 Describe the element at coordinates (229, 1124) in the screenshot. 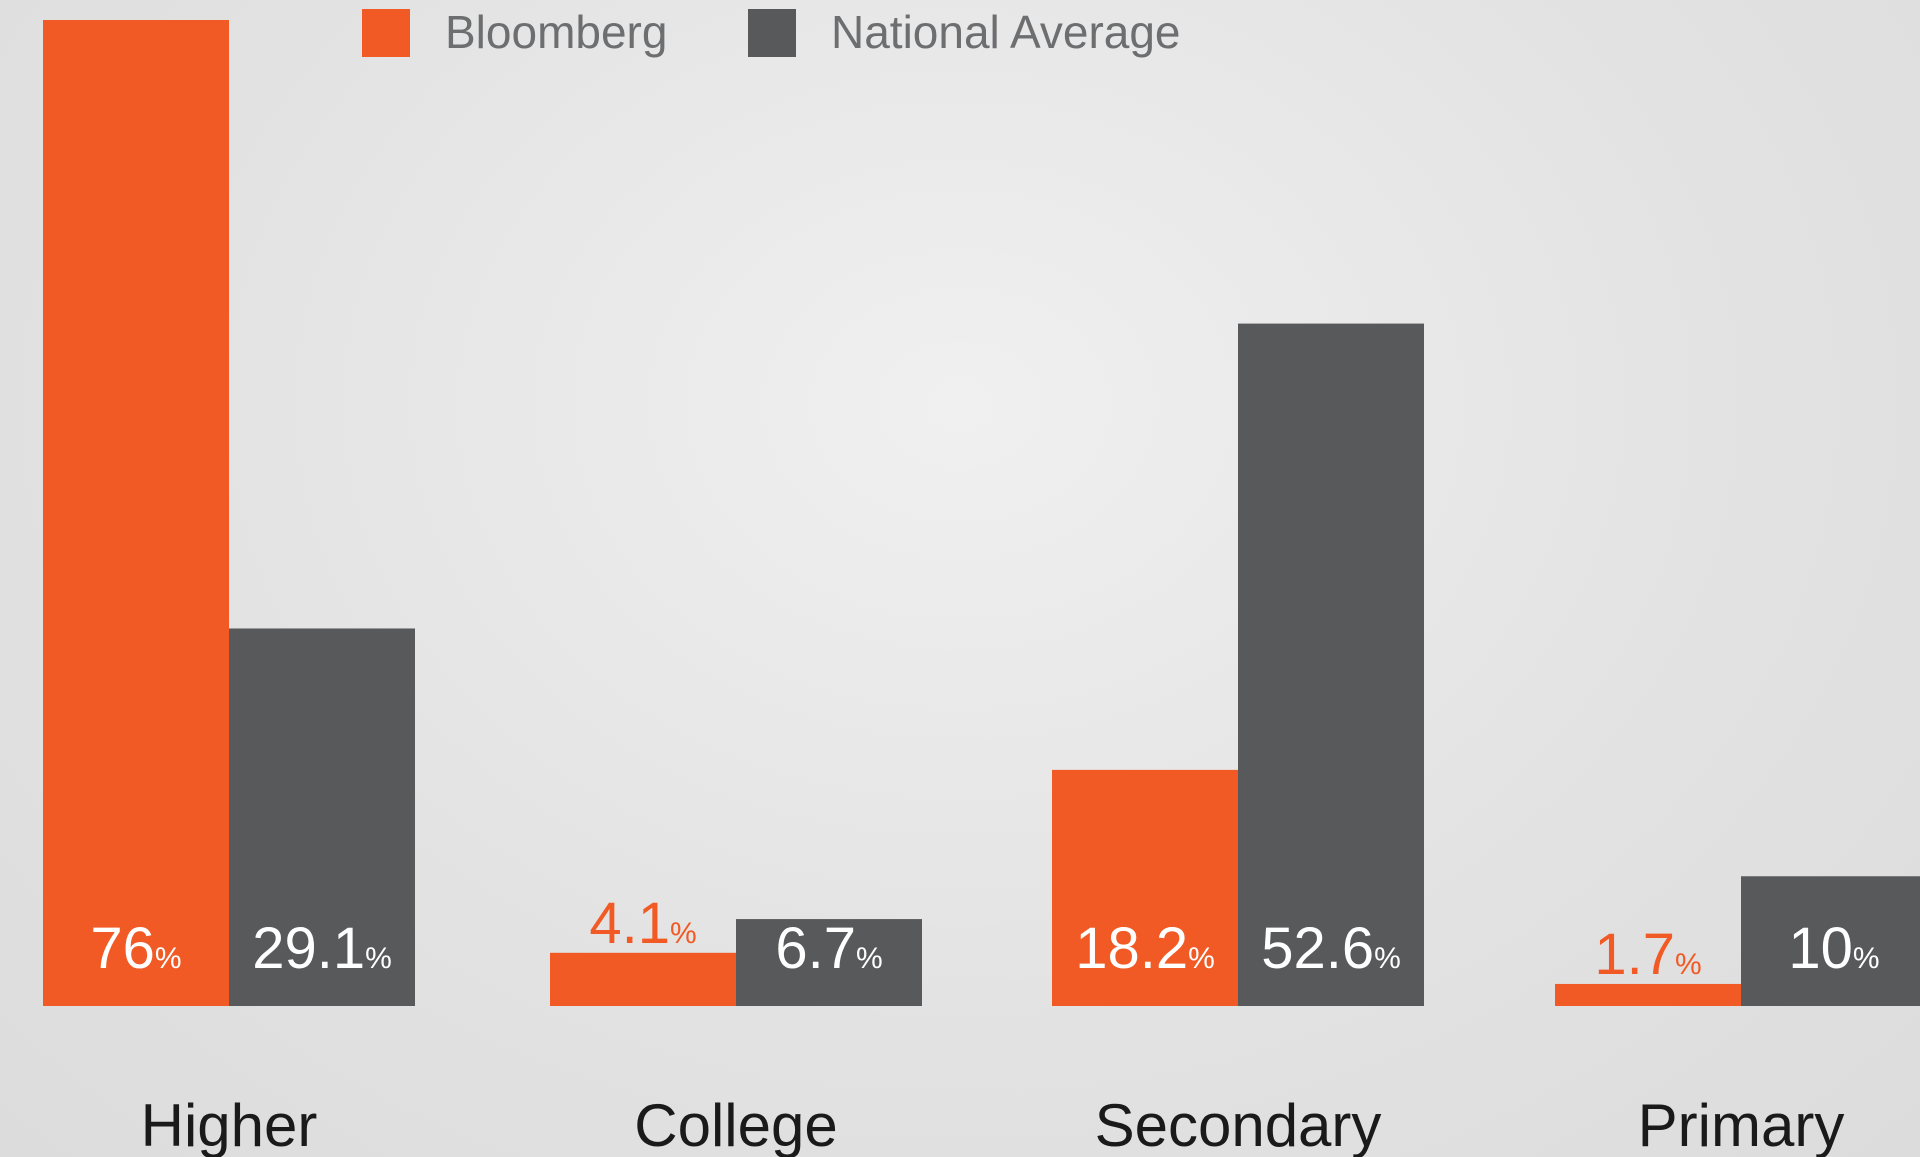

I see `x-tick-label: Higher` at that location.